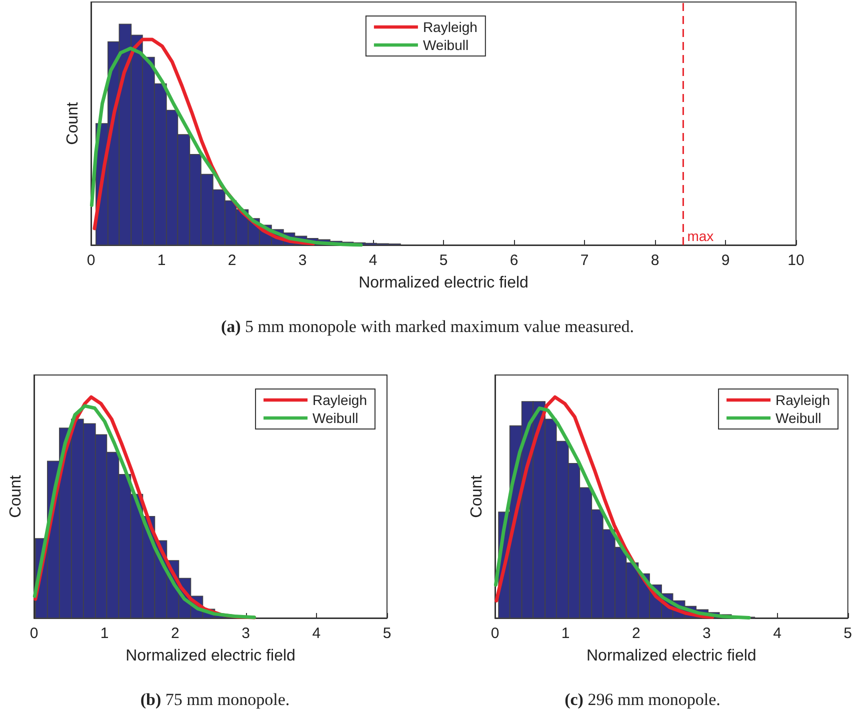 This screenshot has height=724, width=855. What do you see at coordinates (655, 260) in the screenshot?
I see `x-tick-label: 8` at bounding box center [655, 260].